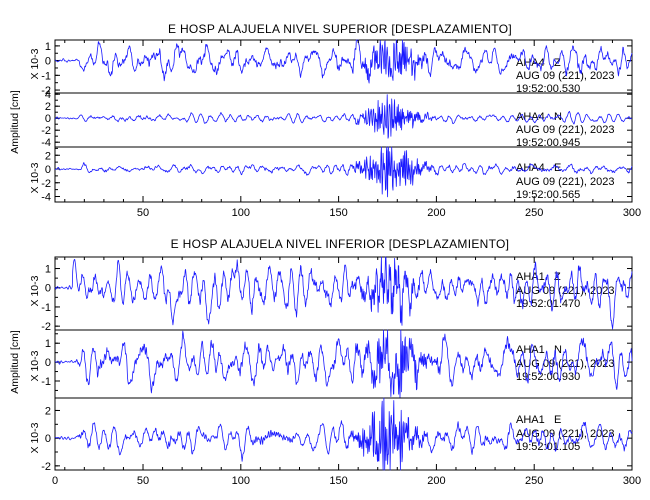 The height and width of the screenshot is (500, 650). I want to click on c1p2-frame, so click(343, 434).